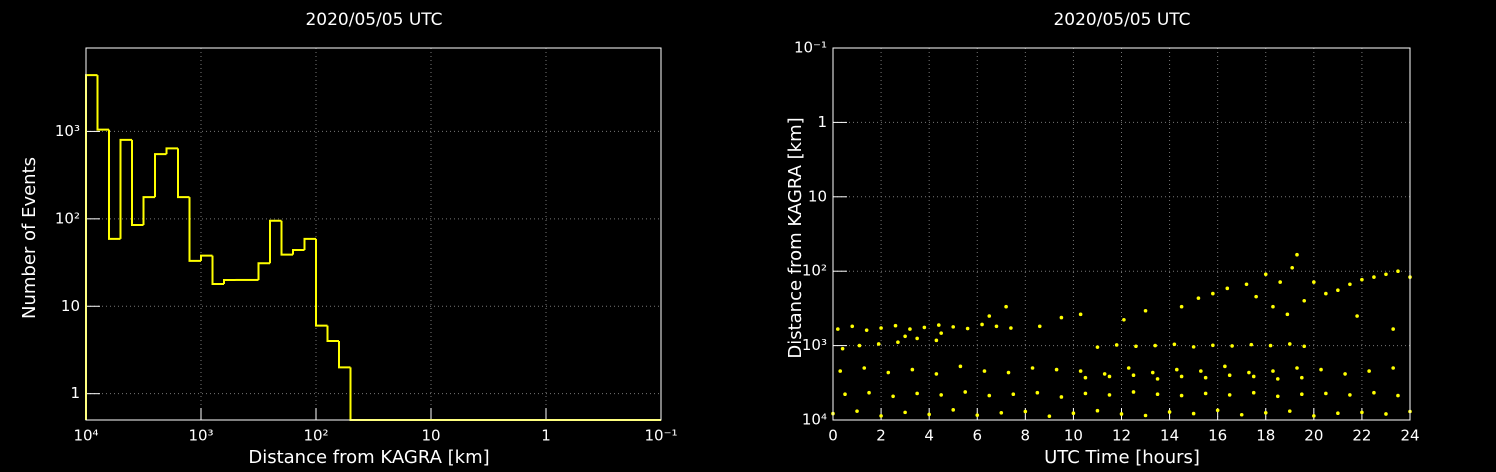  What do you see at coordinates (430, 436) in the screenshot?
I see `x-tick-label: 10` at bounding box center [430, 436].